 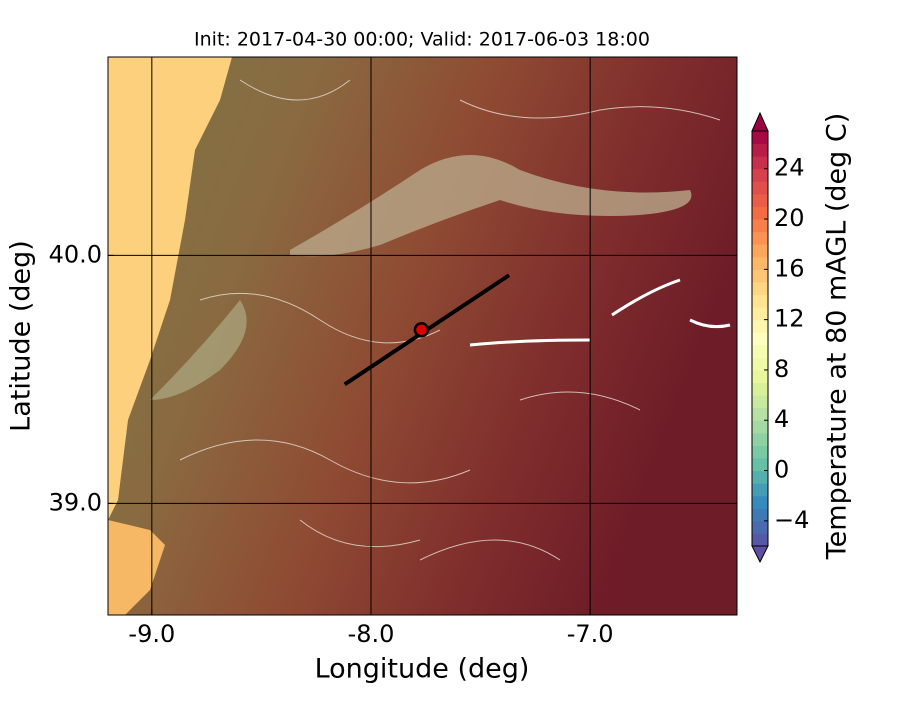 I want to click on colorbar-frame, so click(x=760, y=338).